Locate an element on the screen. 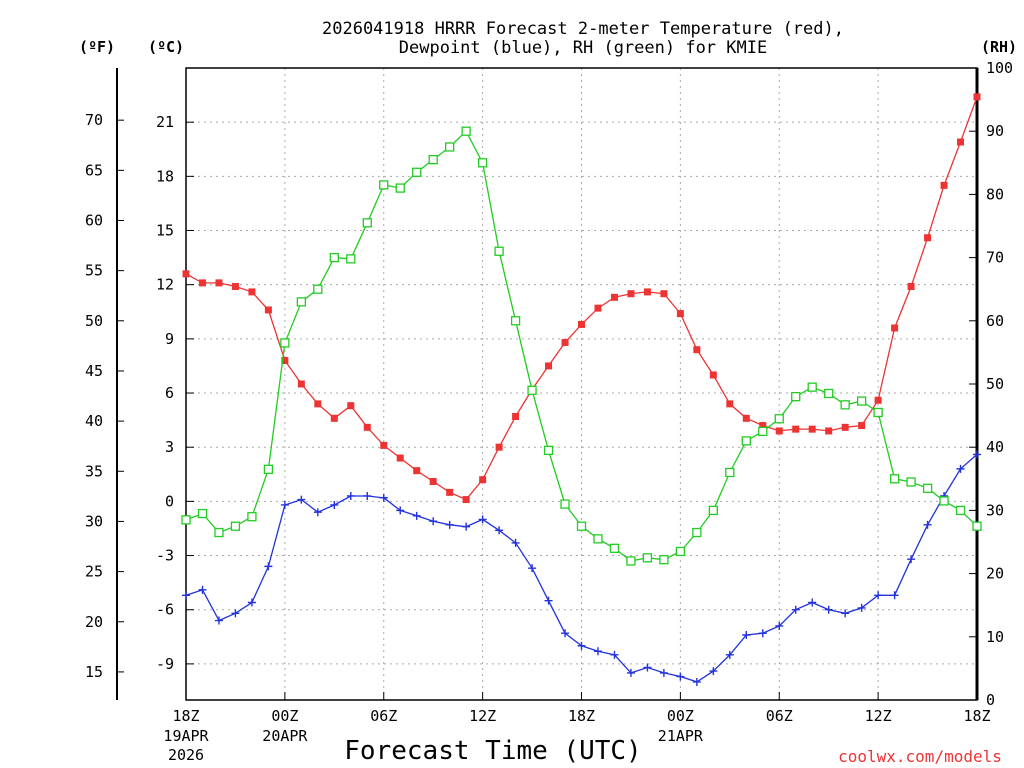  time-tick-label: 06Z is located at coordinates (779, 716).